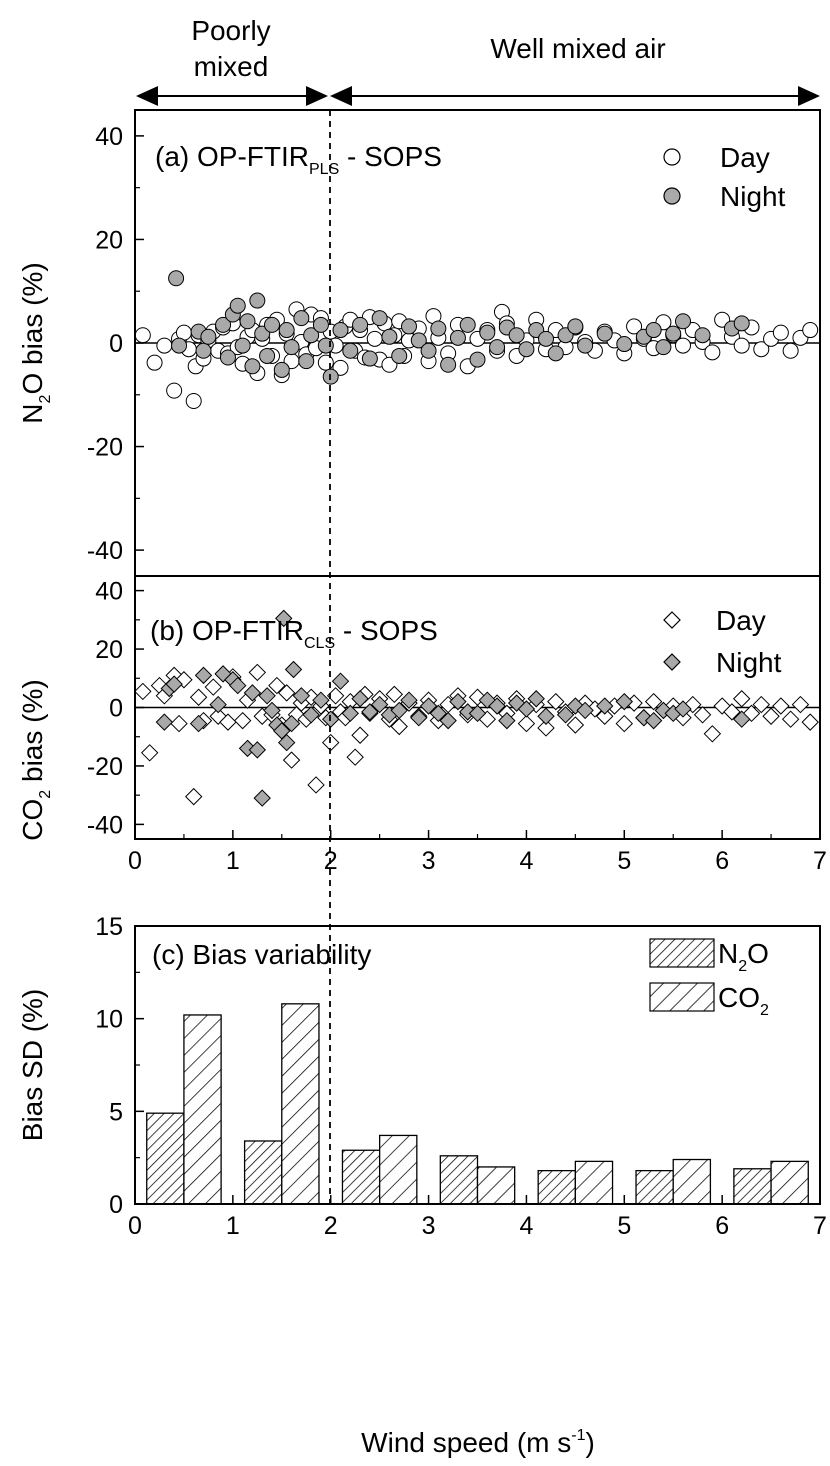  Describe the element at coordinates (116, 709) in the screenshot. I see `panel-b-ytick-label-0: 0` at that location.